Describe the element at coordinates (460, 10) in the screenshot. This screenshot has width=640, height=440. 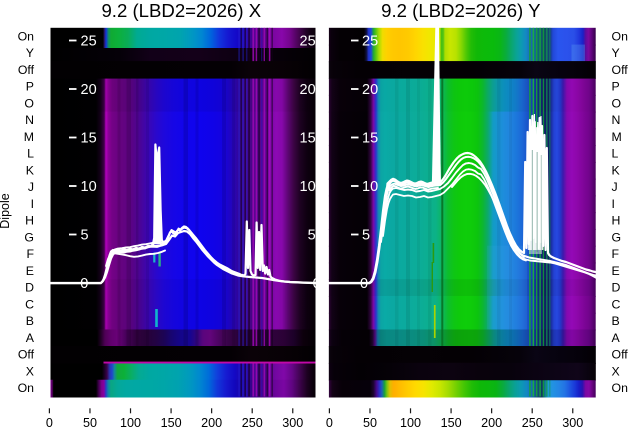
I see `svg-text: 9.2 (LBD2=2026) Y` at that location.